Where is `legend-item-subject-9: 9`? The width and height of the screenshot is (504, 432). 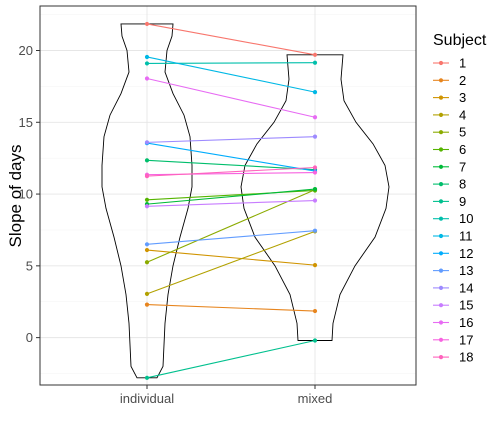
legend-item-subject-9: 9 is located at coordinates (449, 201).